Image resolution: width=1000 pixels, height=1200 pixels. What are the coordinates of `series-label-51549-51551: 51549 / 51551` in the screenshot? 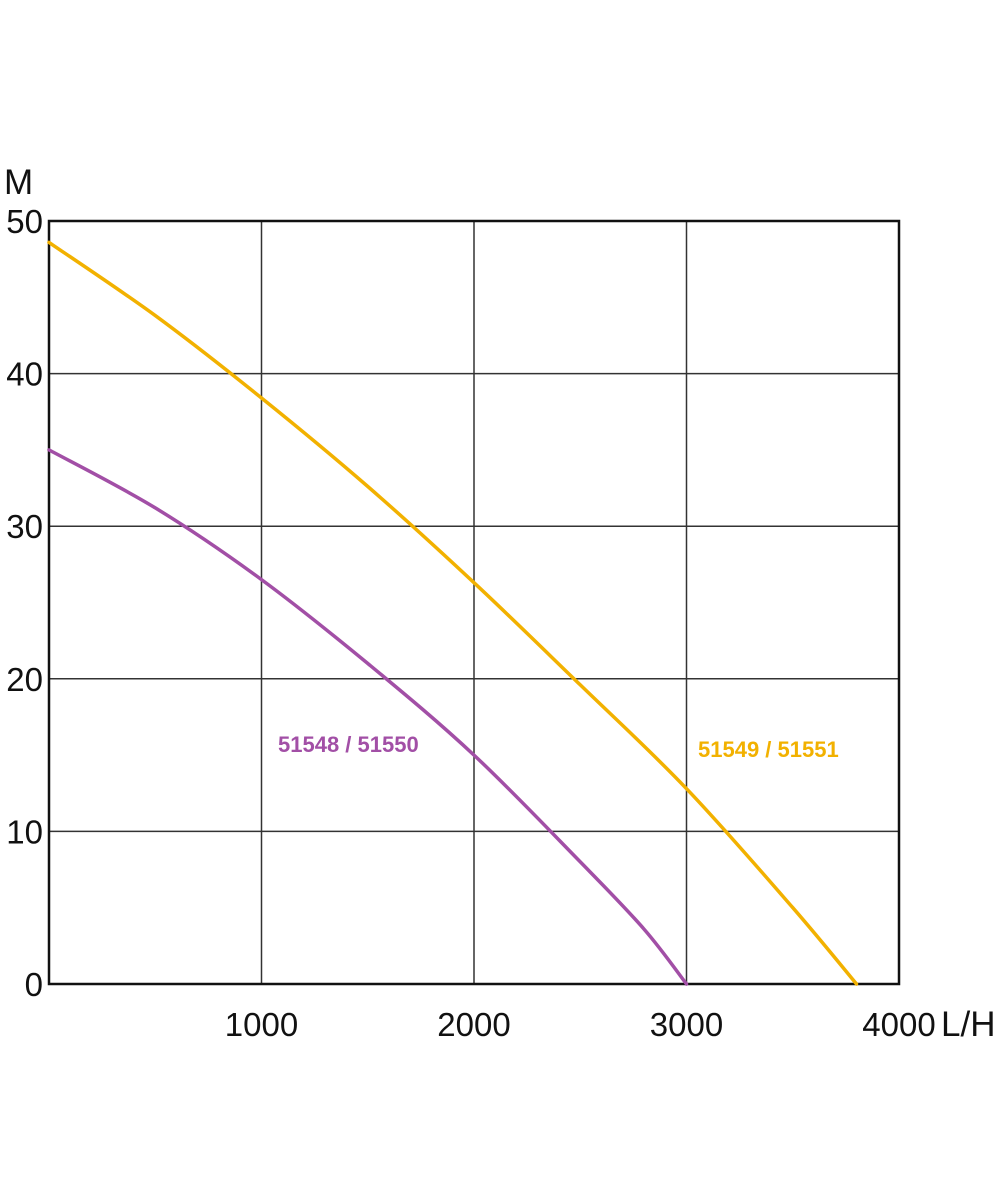 It's located at (768, 749).